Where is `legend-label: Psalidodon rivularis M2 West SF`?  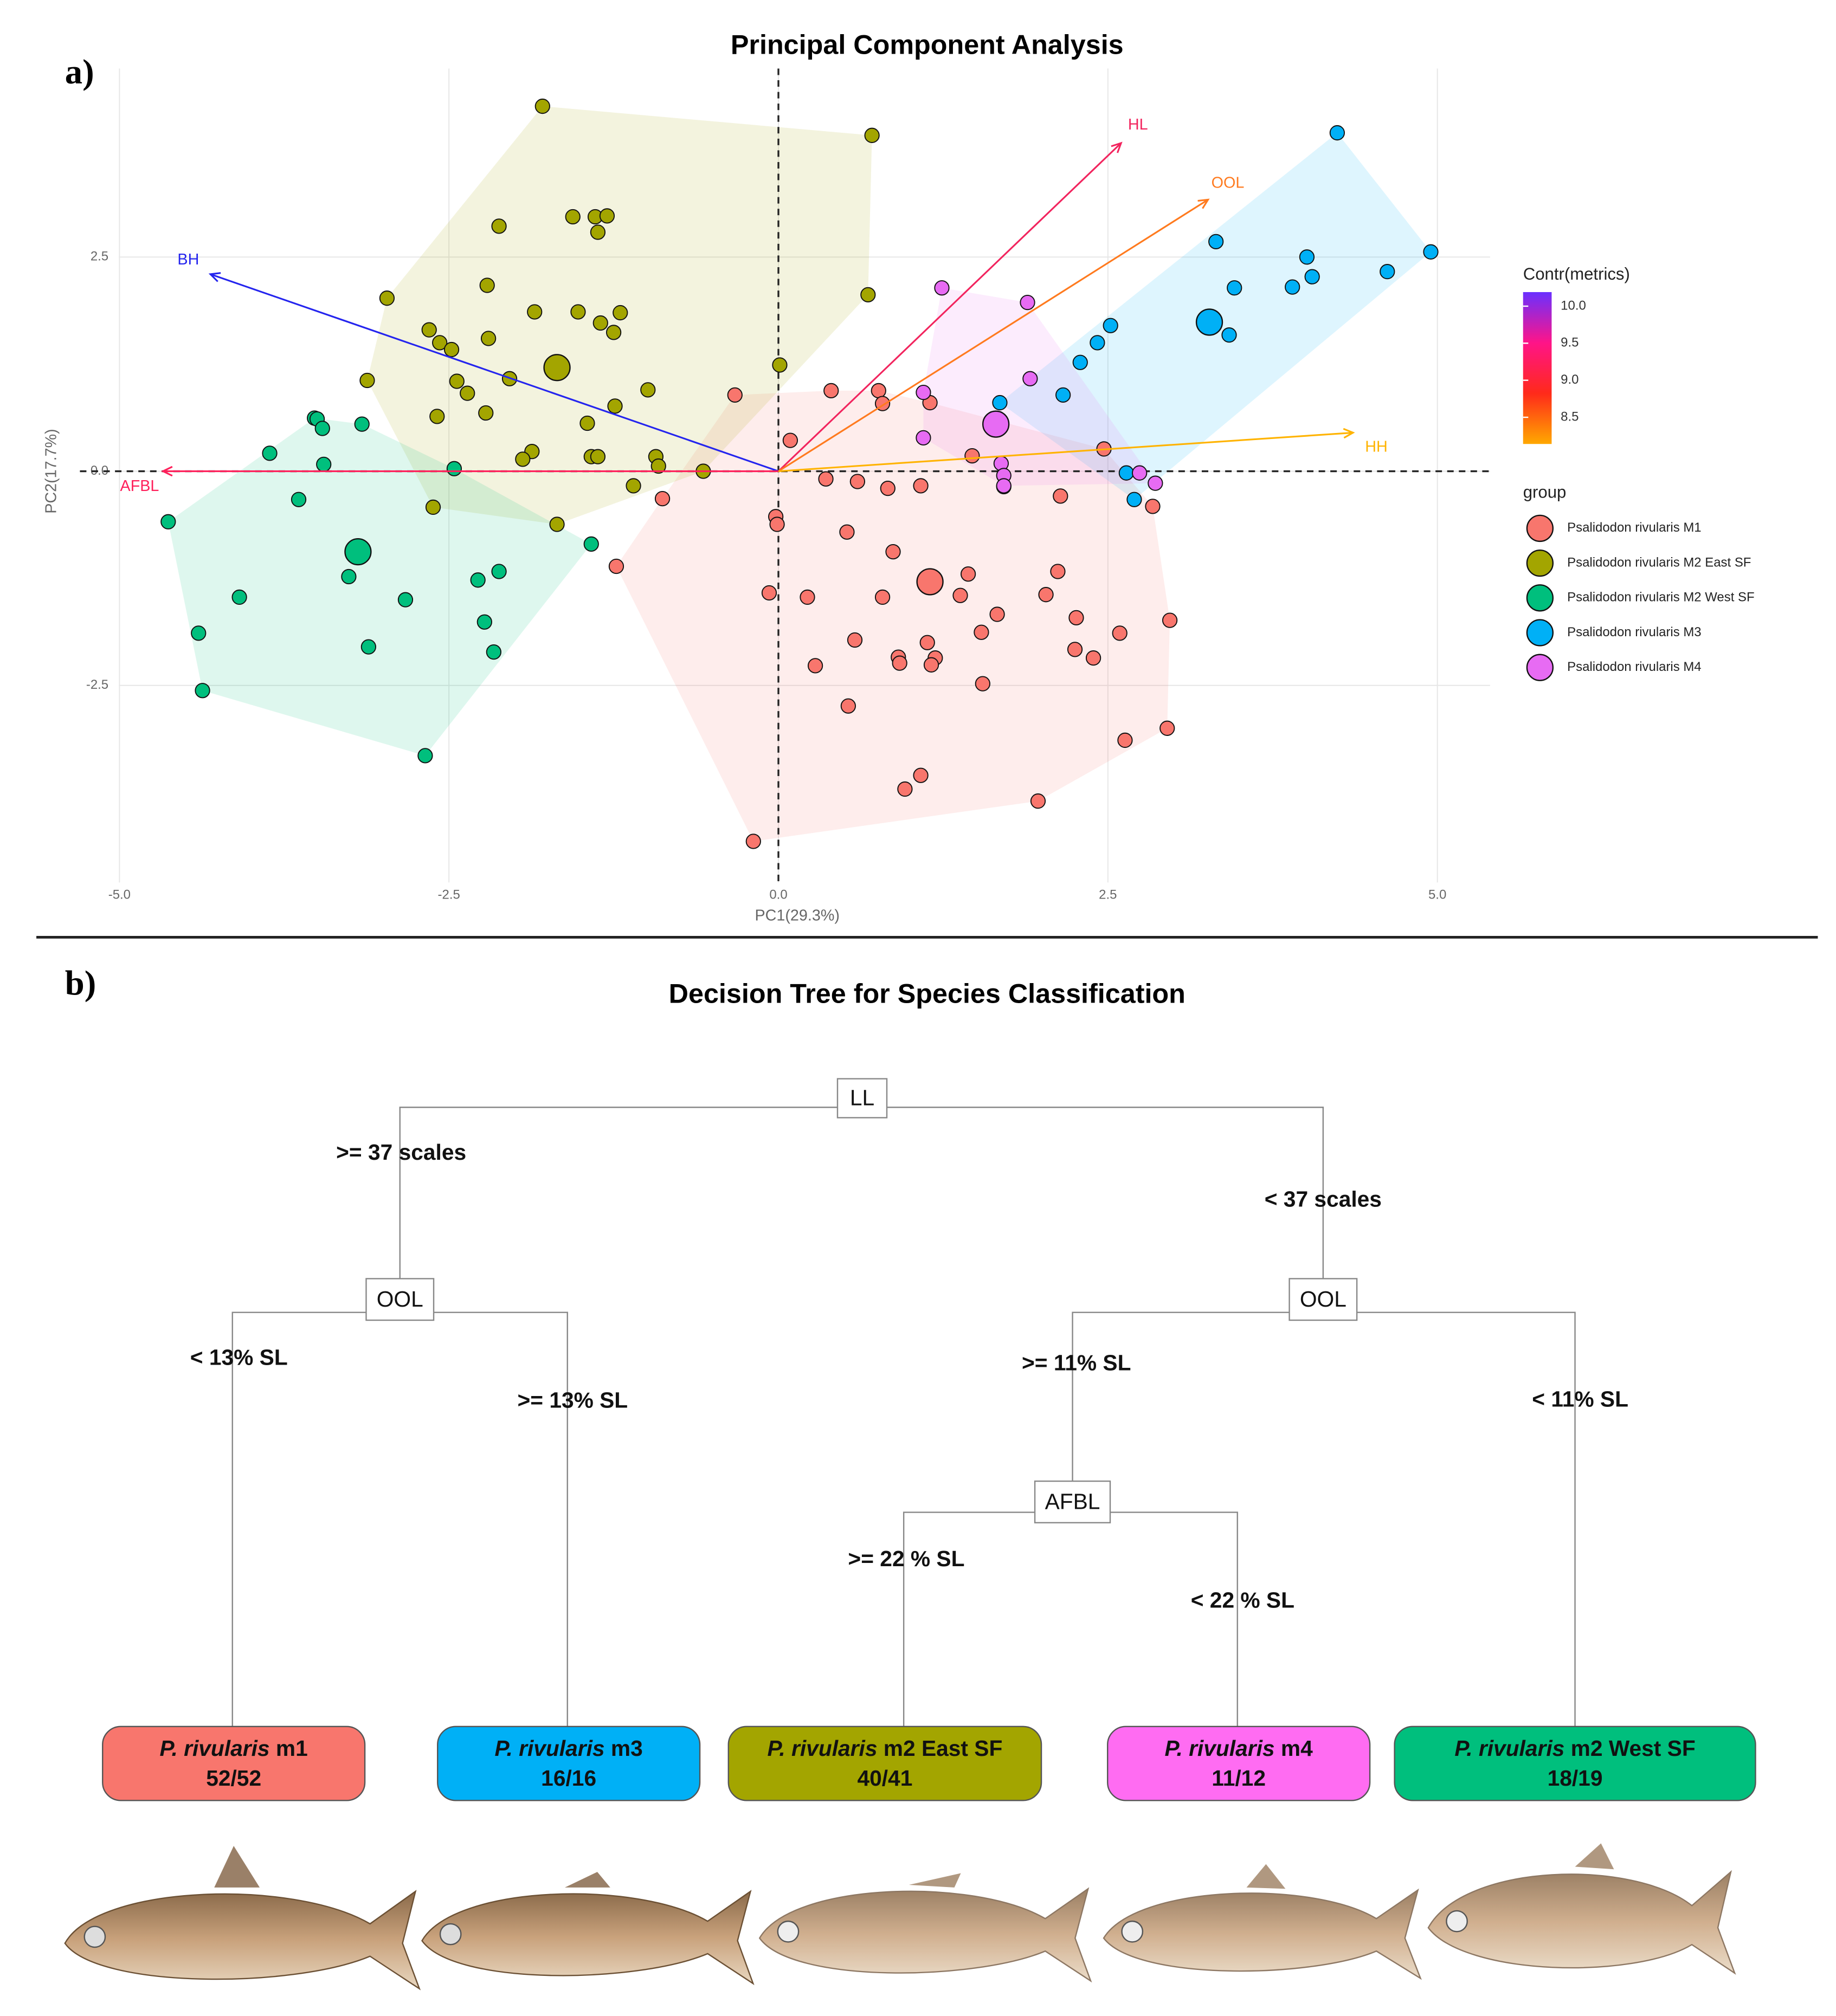 legend-label: Psalidodon rivularis M2 West SF is located at coordinates (1661, 598).